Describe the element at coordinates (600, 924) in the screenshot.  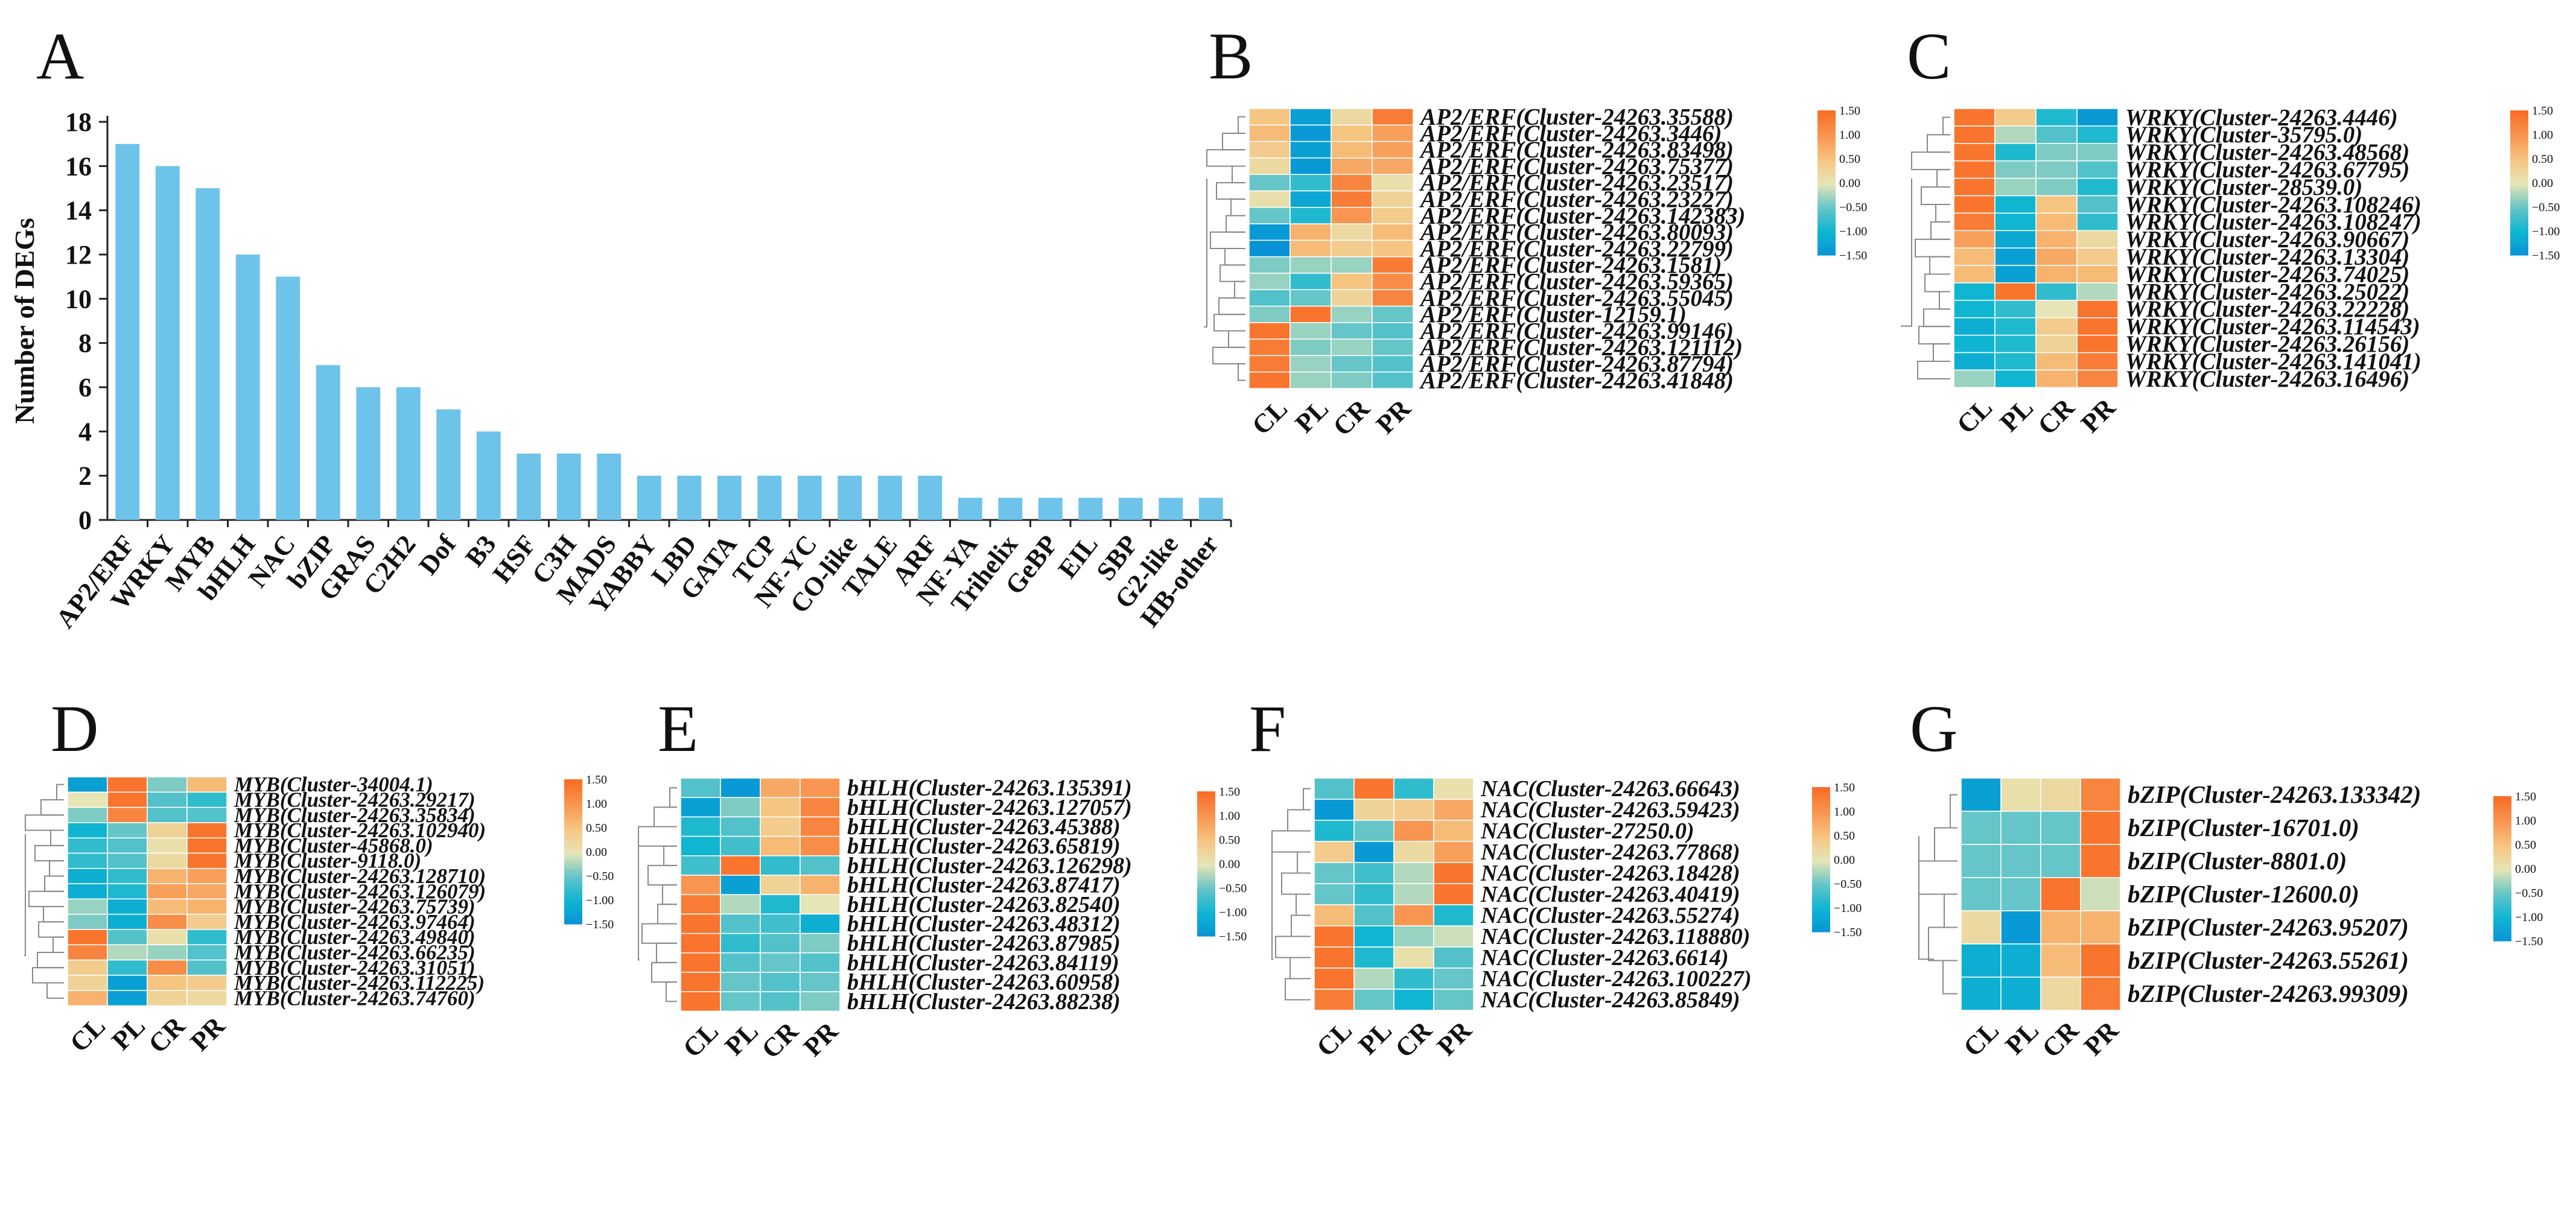
I see `colorbar-tick-label: −1.50` at that location.